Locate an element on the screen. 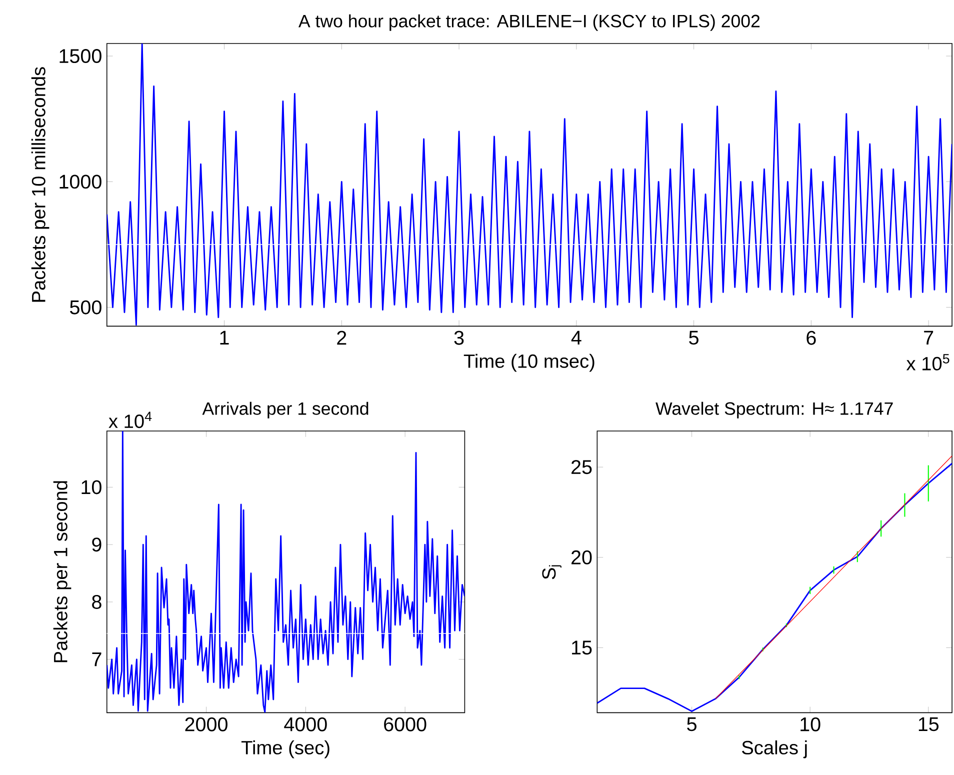 The image size is (954, 775). y-tick-label: 10 is located at coordinates (92, 487).